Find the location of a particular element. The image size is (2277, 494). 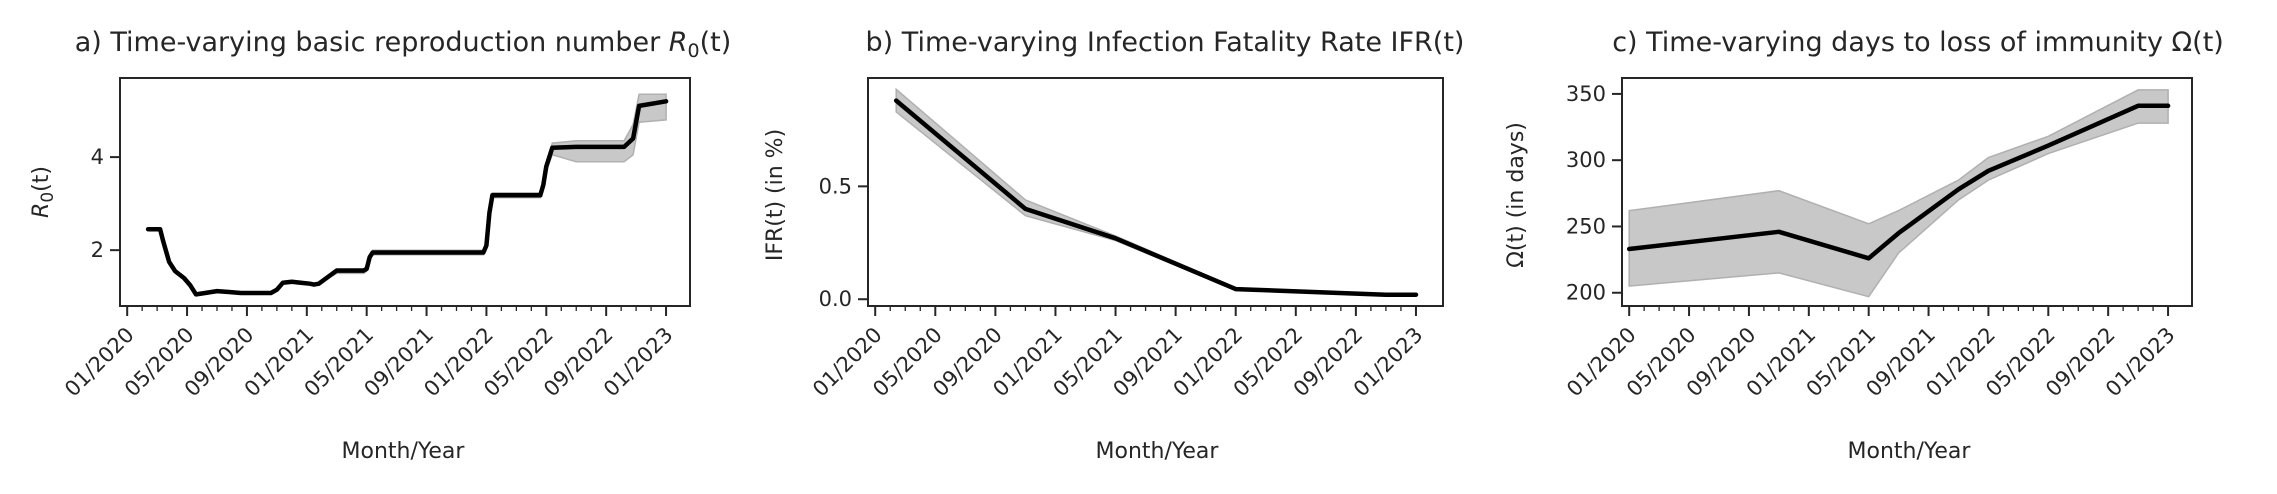

panel-b-y-tick-label: 0.5 is located at coordinates (835, 186).